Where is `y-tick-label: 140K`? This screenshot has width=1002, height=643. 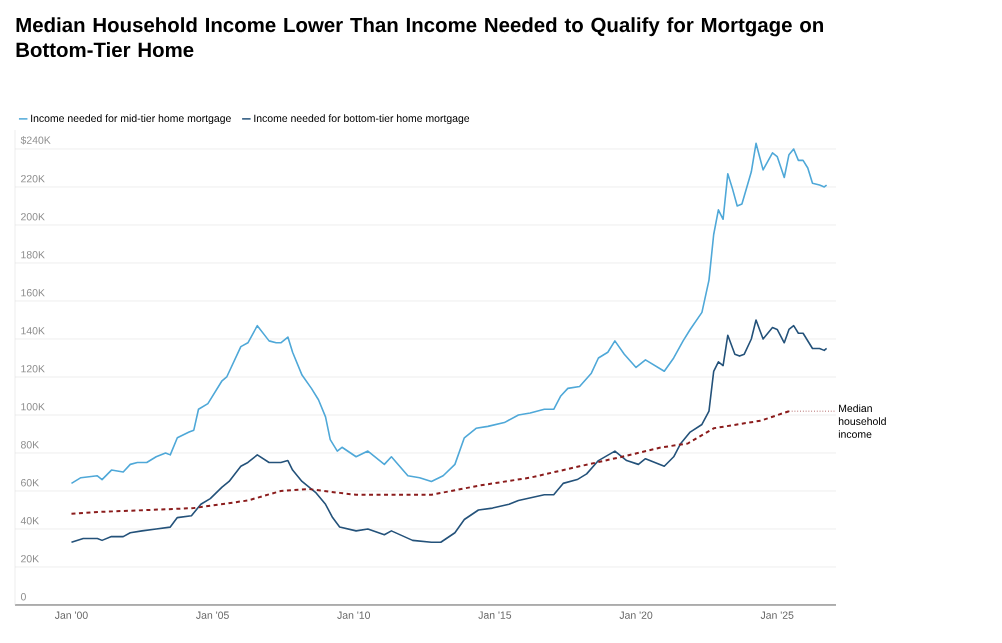 y-tick-label: 140K is located at coordinates (33, 331).